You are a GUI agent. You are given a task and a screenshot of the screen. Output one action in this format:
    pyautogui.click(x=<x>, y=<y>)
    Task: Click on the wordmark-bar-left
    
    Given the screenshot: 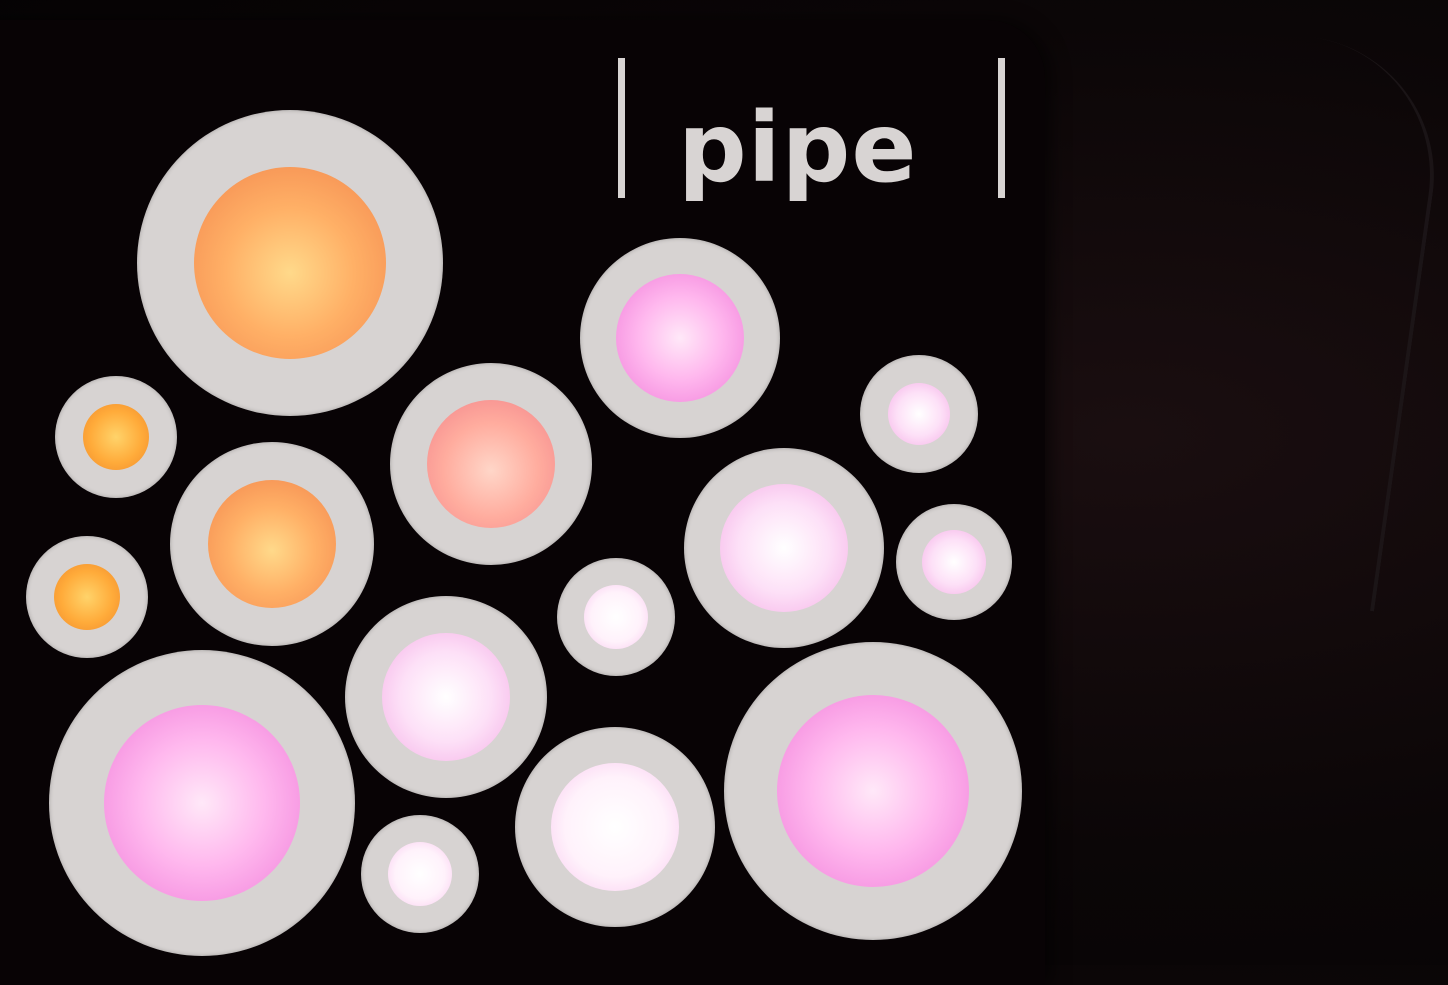 What is the action you would take?
    pyautogui.click(x=621, y=128)
    